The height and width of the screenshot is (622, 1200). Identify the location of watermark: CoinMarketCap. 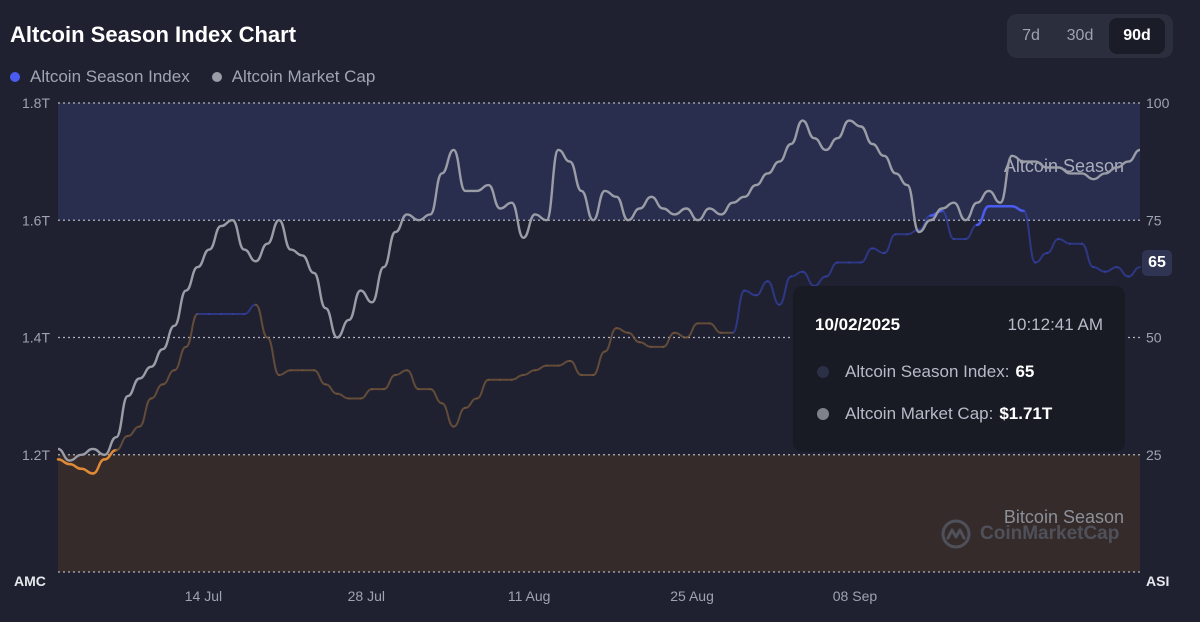
(1029, 534).